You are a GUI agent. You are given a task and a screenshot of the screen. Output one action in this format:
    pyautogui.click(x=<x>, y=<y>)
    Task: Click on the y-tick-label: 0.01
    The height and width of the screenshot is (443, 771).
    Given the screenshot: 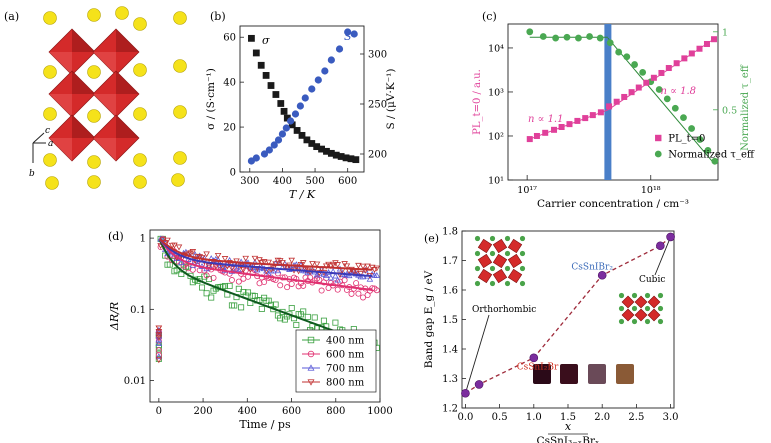 What is the action you would take?
    pyautogui.click(x=135, y=381)
    